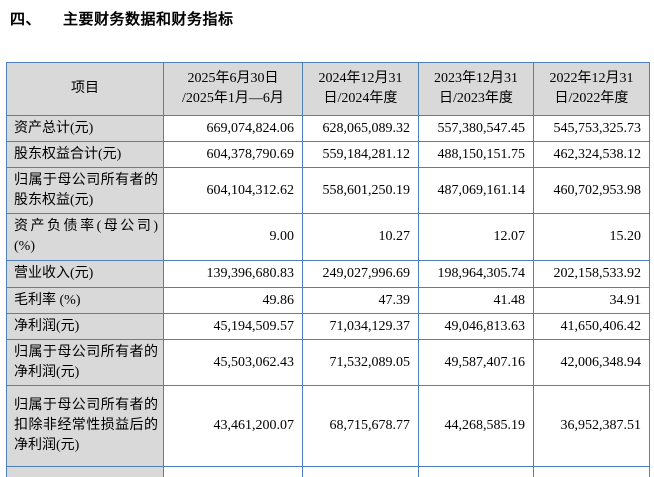  I want to click on row-label: 资产负债率(母公司) (%), so click(85, 237).